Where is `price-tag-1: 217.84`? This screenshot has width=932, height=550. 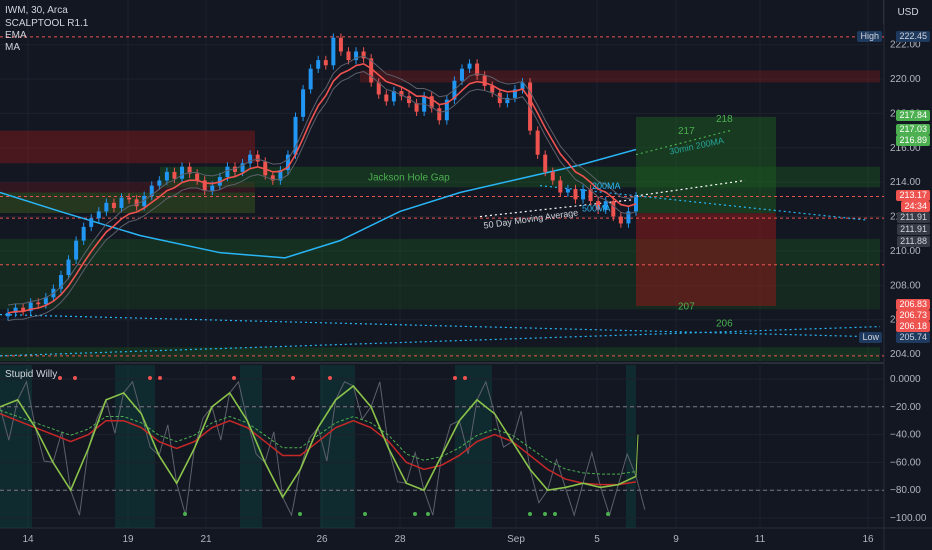
price-tag-1: 217.84 is located at coordinates (913, 116).